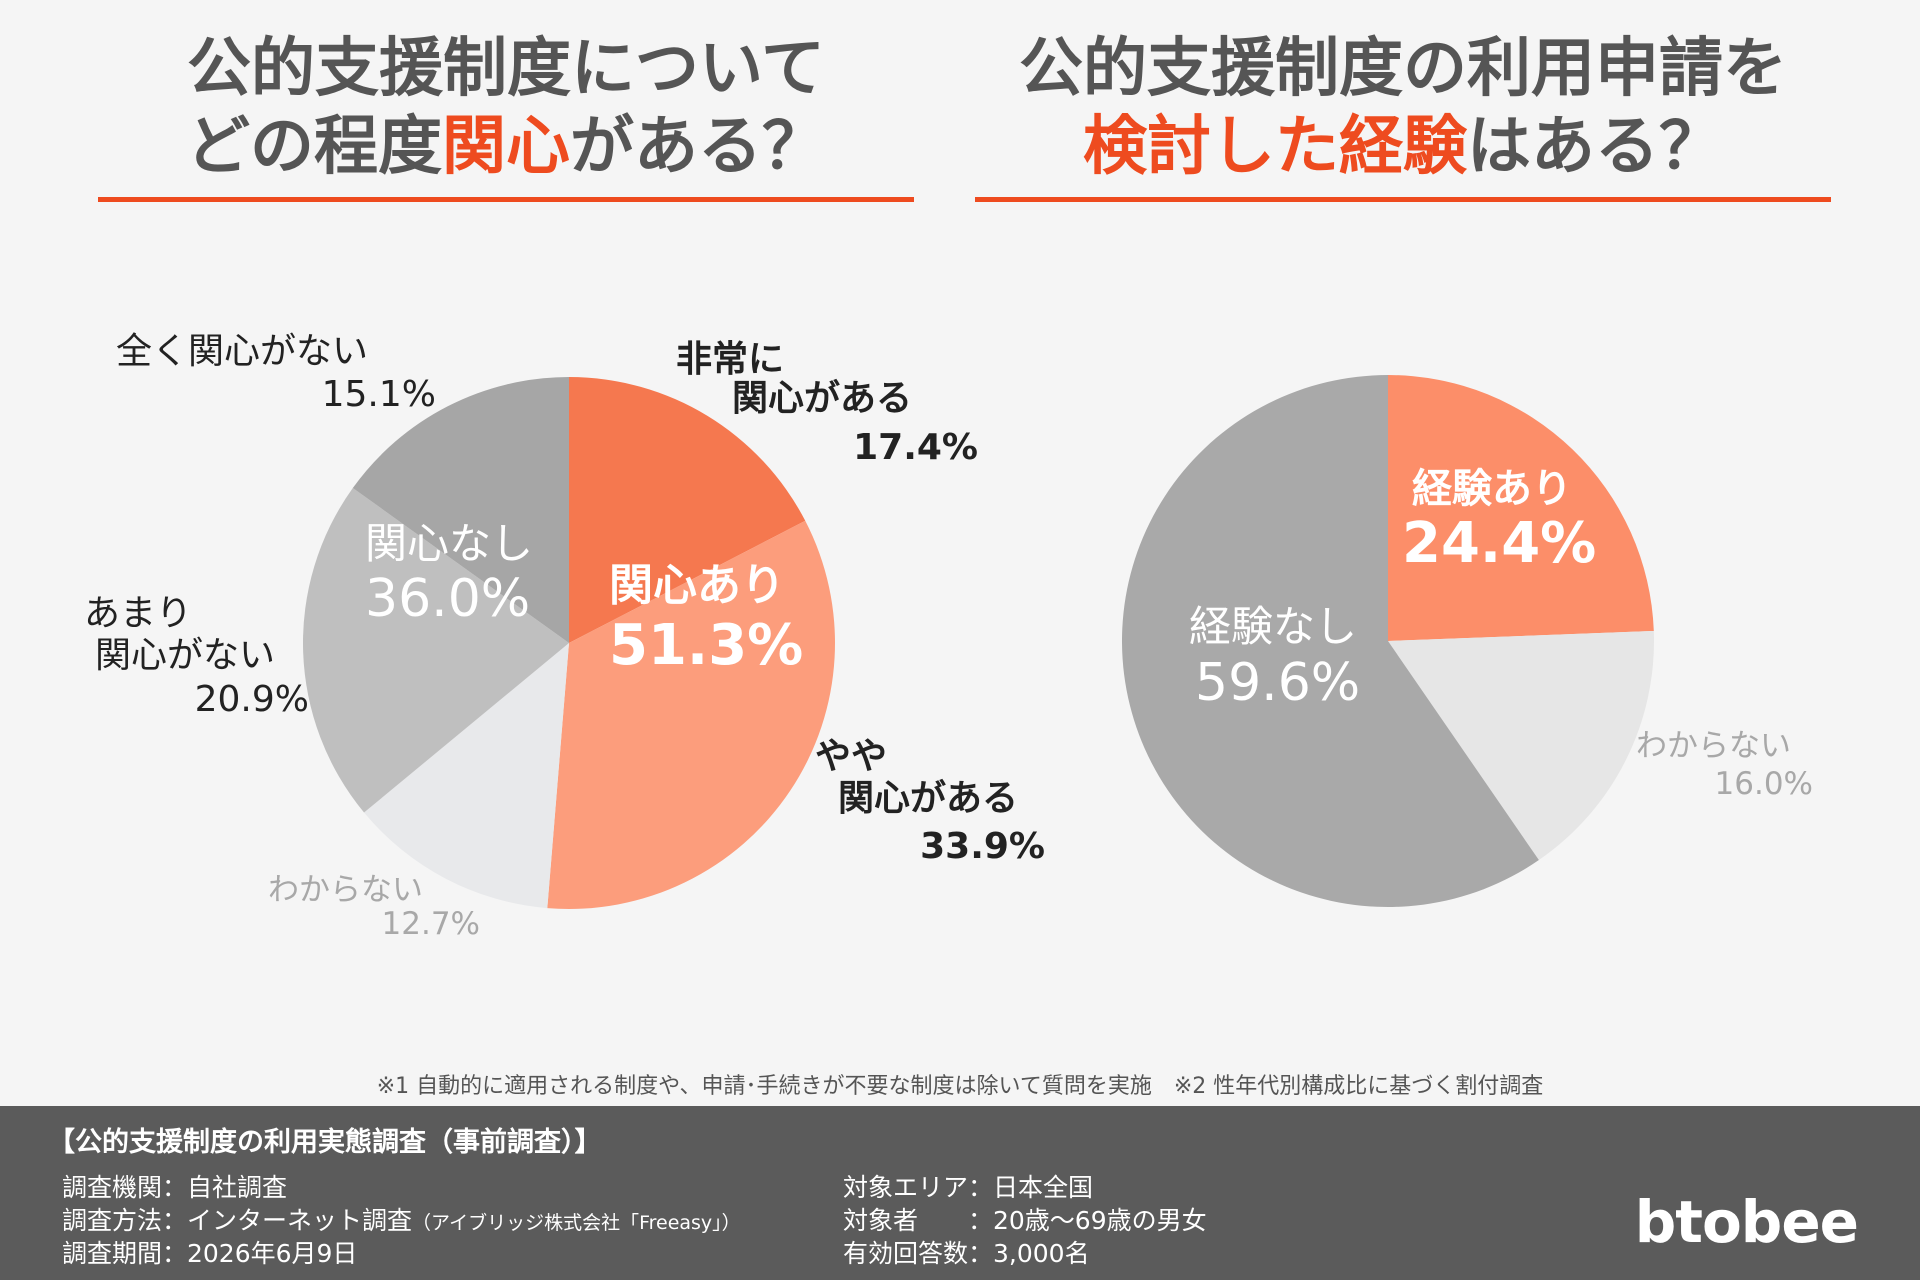 This screenshot has width=1920, height=1280. I want to click on slice-label-not-interested: 全く関心がない, so click(242, 351).